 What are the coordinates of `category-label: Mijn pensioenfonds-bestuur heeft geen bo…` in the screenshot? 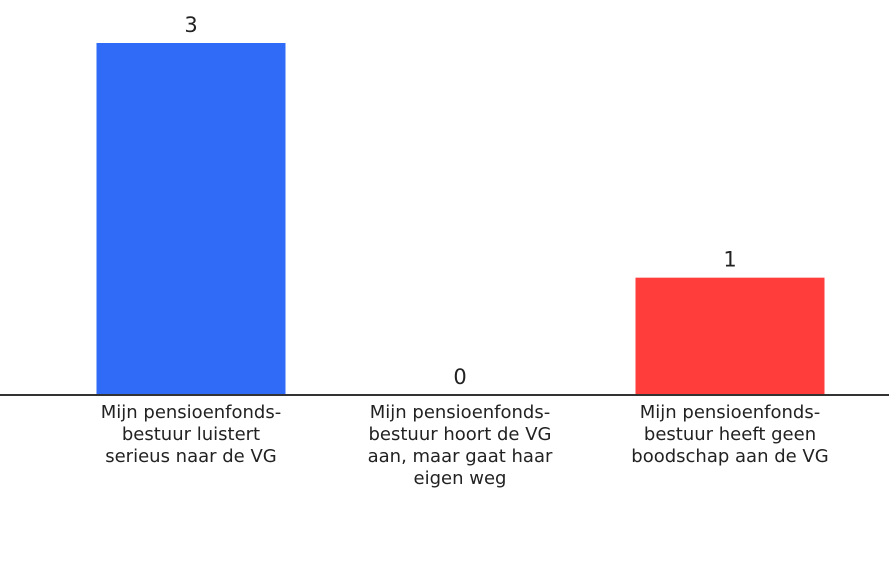 It's located at (730, 434).